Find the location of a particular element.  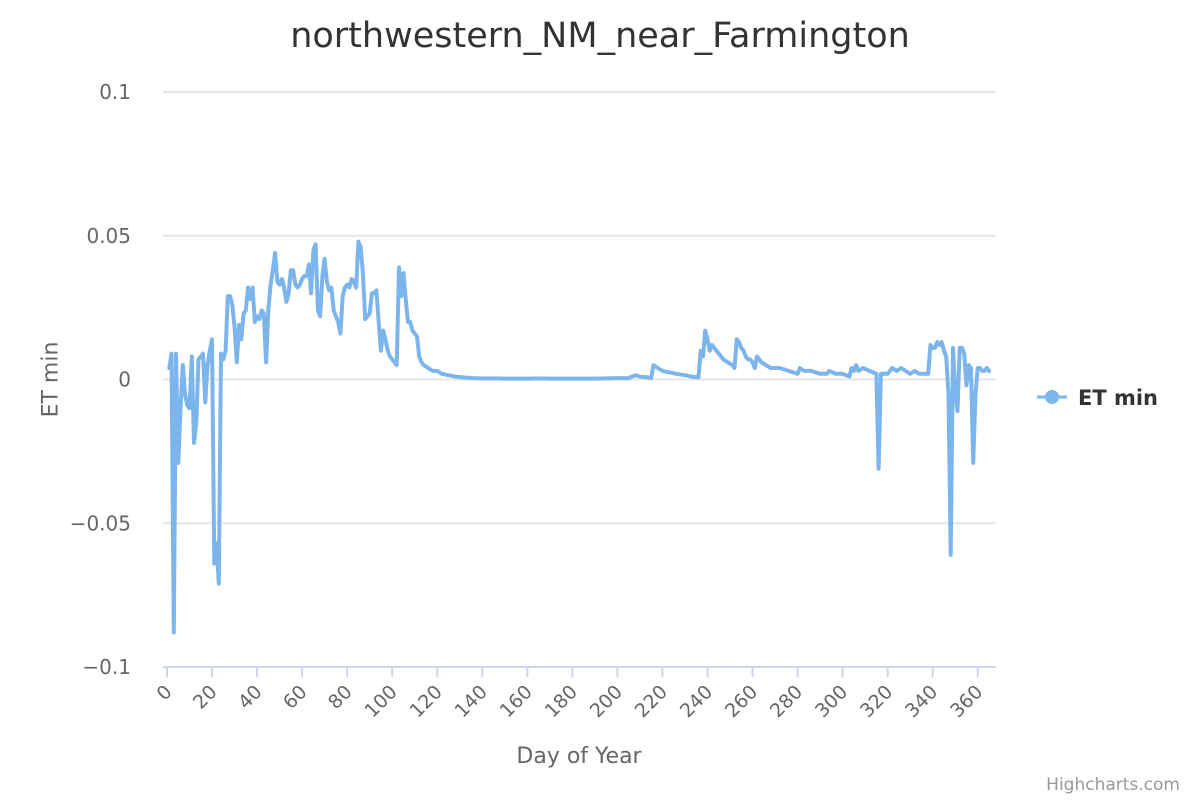

x-tick-label: 340 is located at coordinates (921, 701).